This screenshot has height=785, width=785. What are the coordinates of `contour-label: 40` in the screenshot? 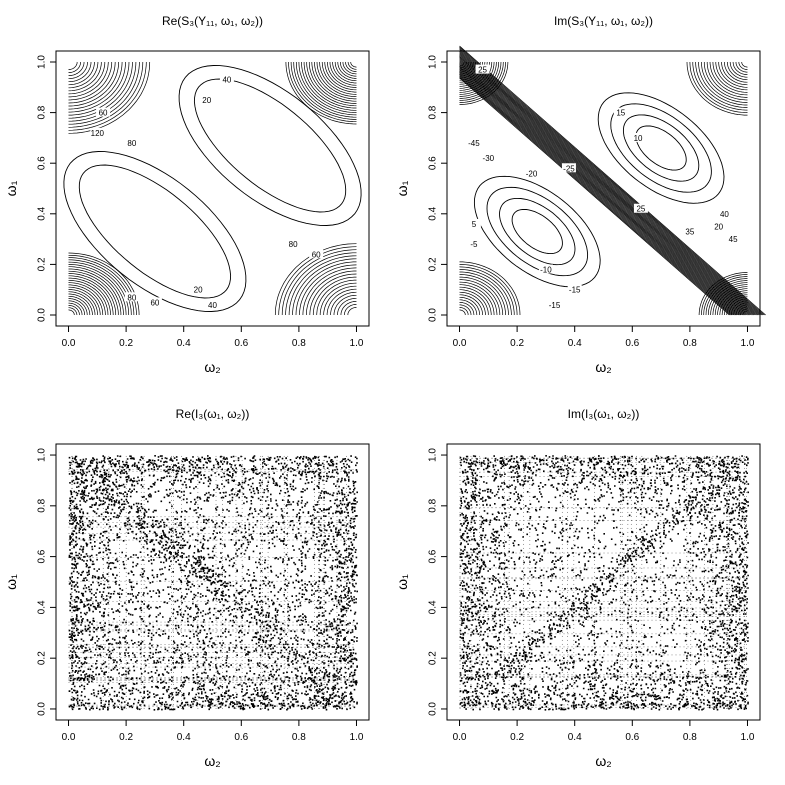 It's located at (226, 80).